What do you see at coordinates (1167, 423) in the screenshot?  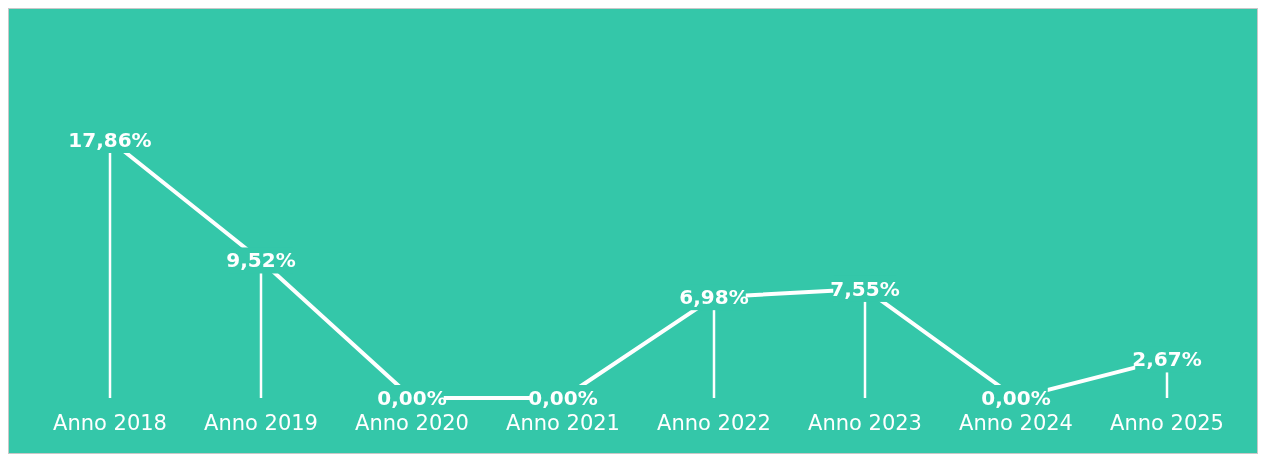 I see `x-tick-label: Anno 2025` at bounding box center [1167, 423].